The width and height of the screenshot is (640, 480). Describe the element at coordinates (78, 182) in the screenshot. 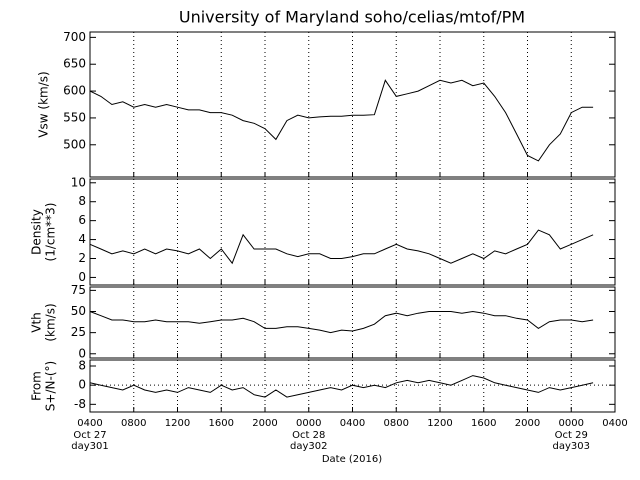

I see `y-tick-label: 10` at that location.